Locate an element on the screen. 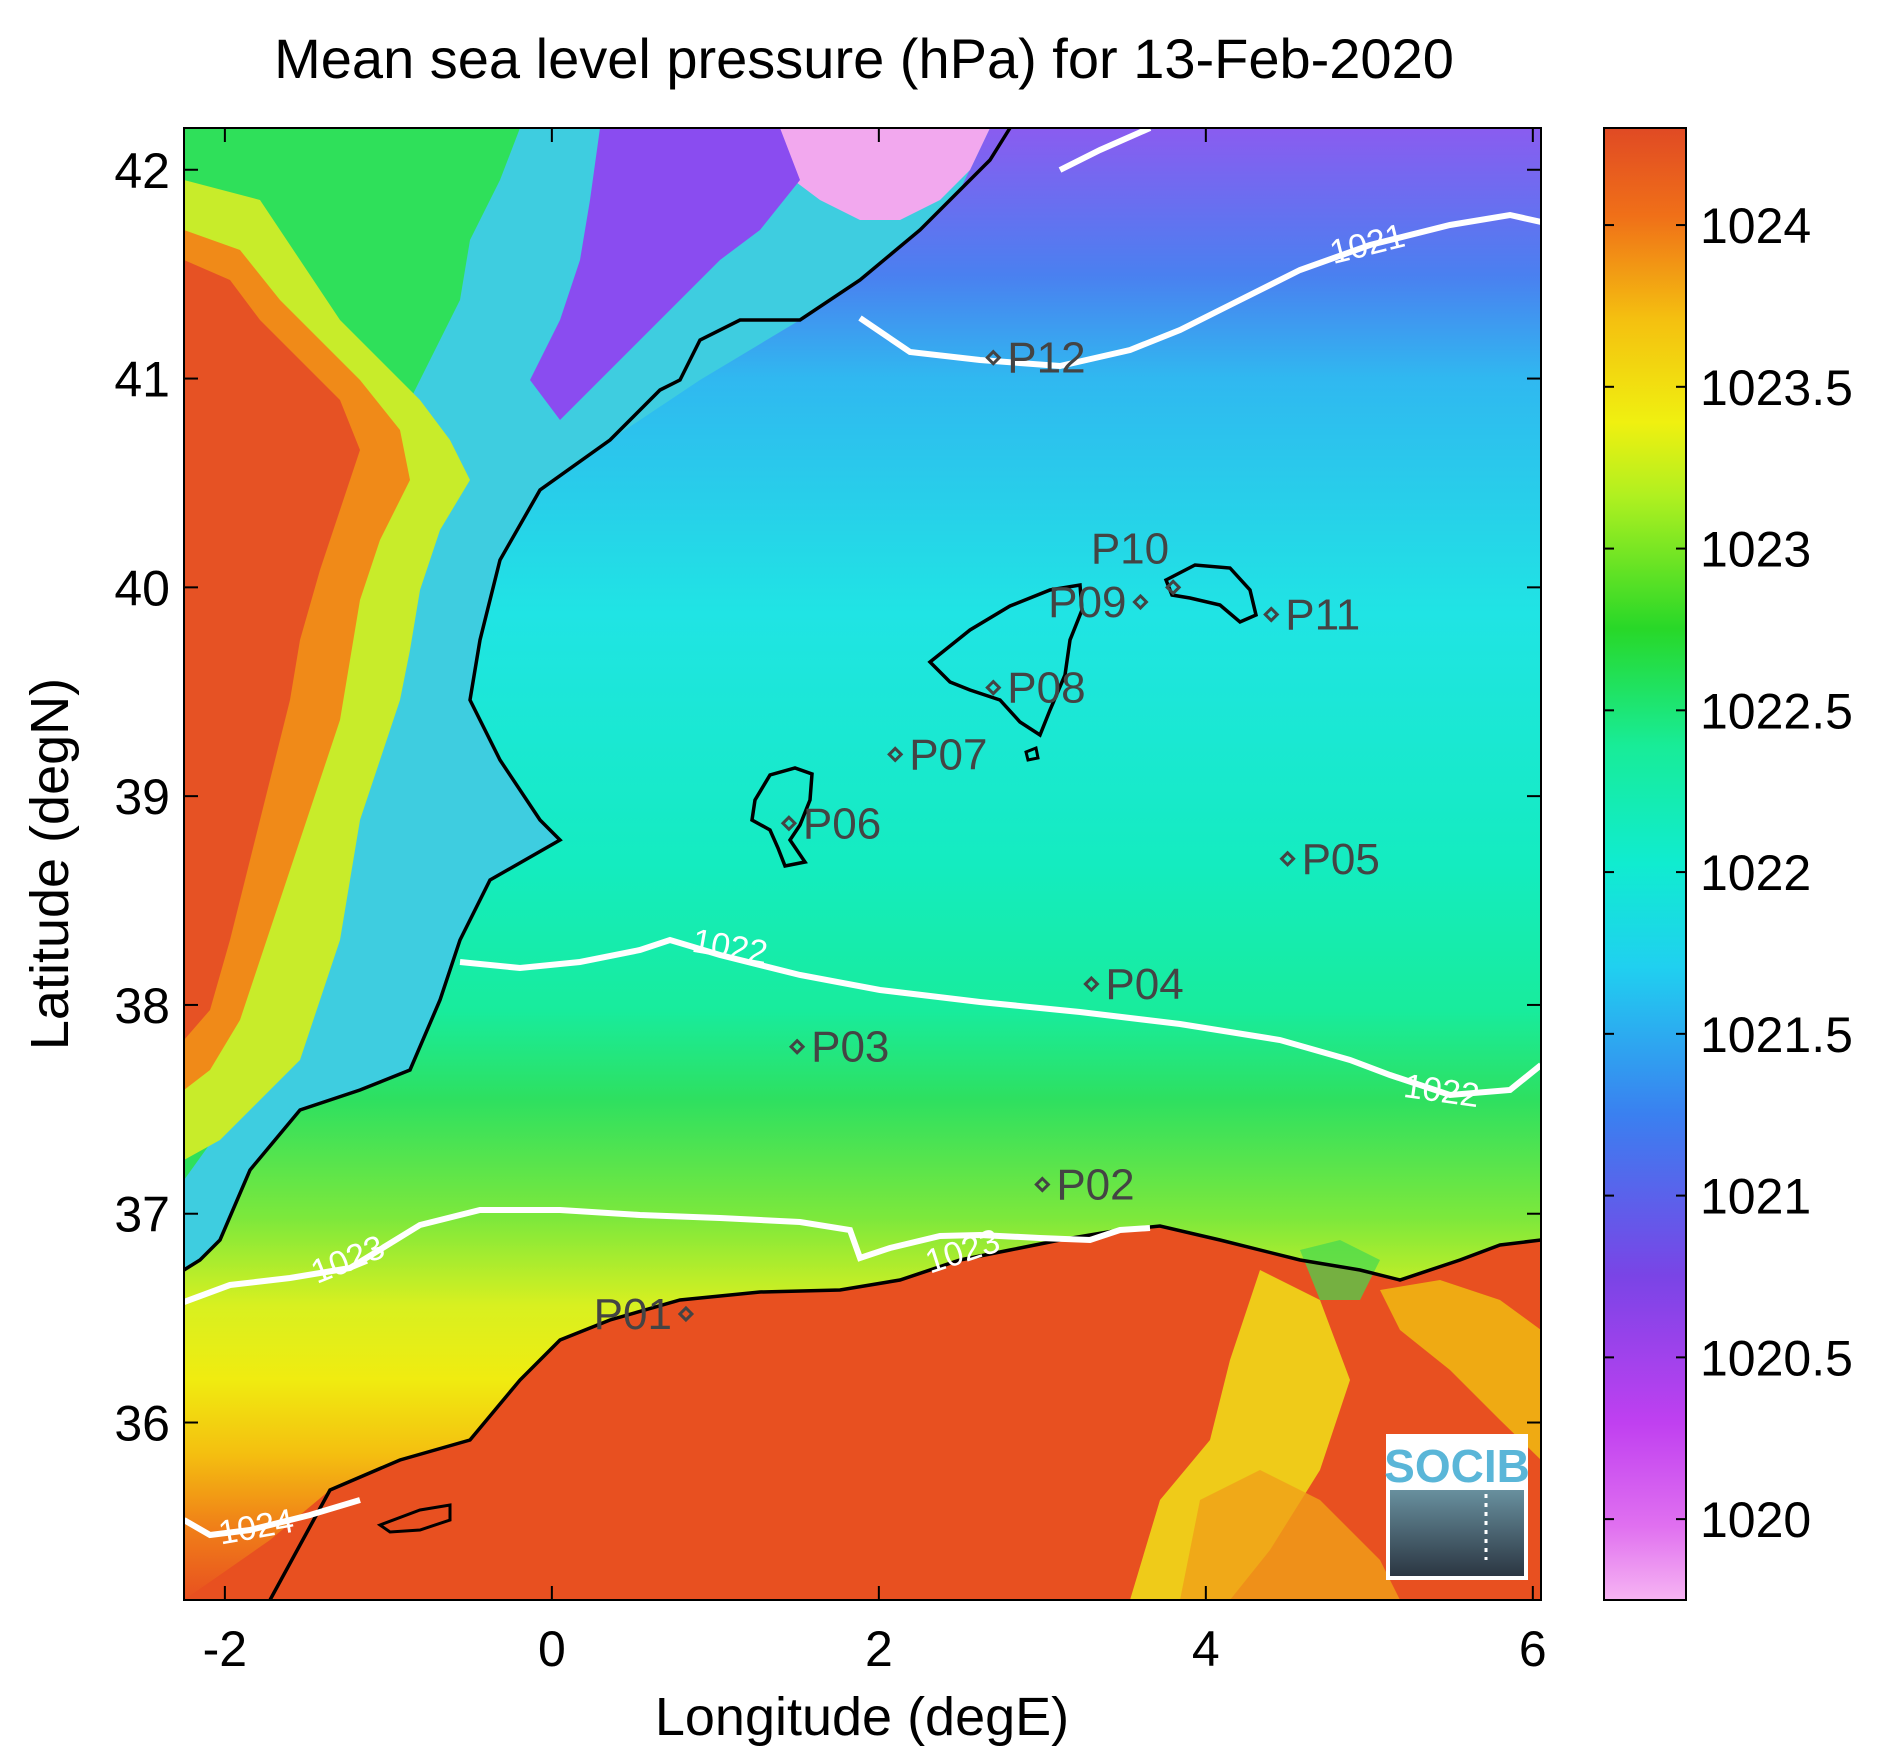 The image size is (1904, 1758). colorbar-tick-label: 1022 is located at coordinates (1755, 873).